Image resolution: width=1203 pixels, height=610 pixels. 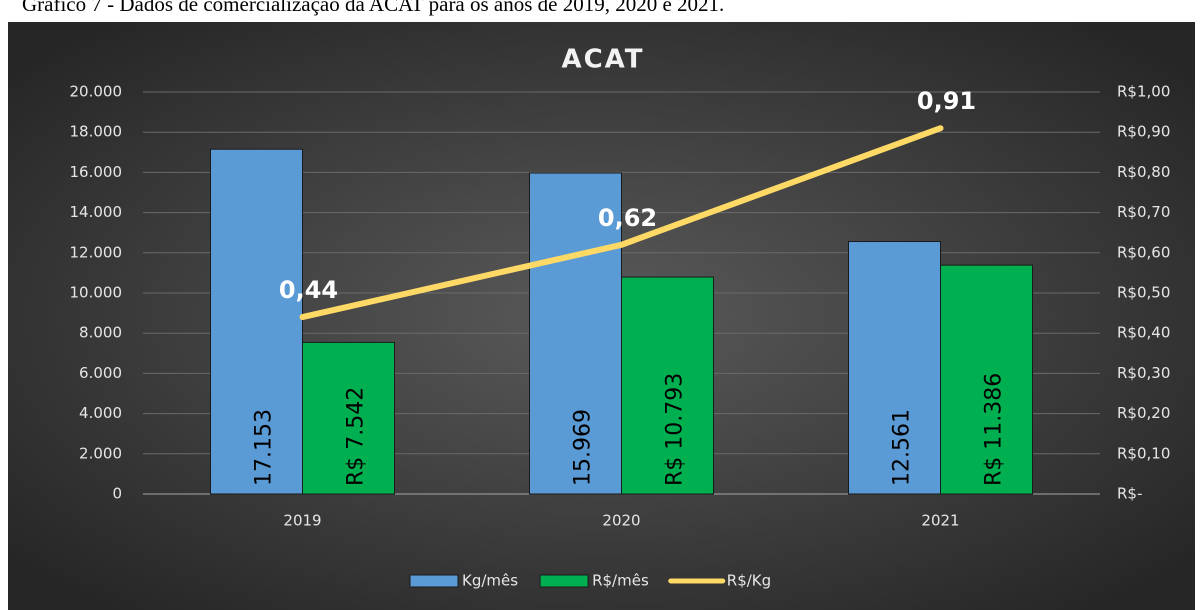 What do you see at coordinates (490, 581) in the screenshot?
I see `legend-label: Kg/mês` at bounding box center [490, 581].